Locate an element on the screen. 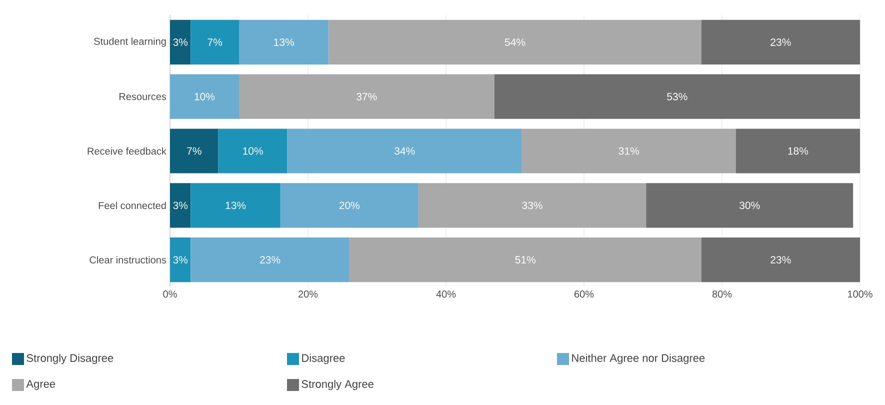  legend-label: Agree is located at coordinates (41, 385).